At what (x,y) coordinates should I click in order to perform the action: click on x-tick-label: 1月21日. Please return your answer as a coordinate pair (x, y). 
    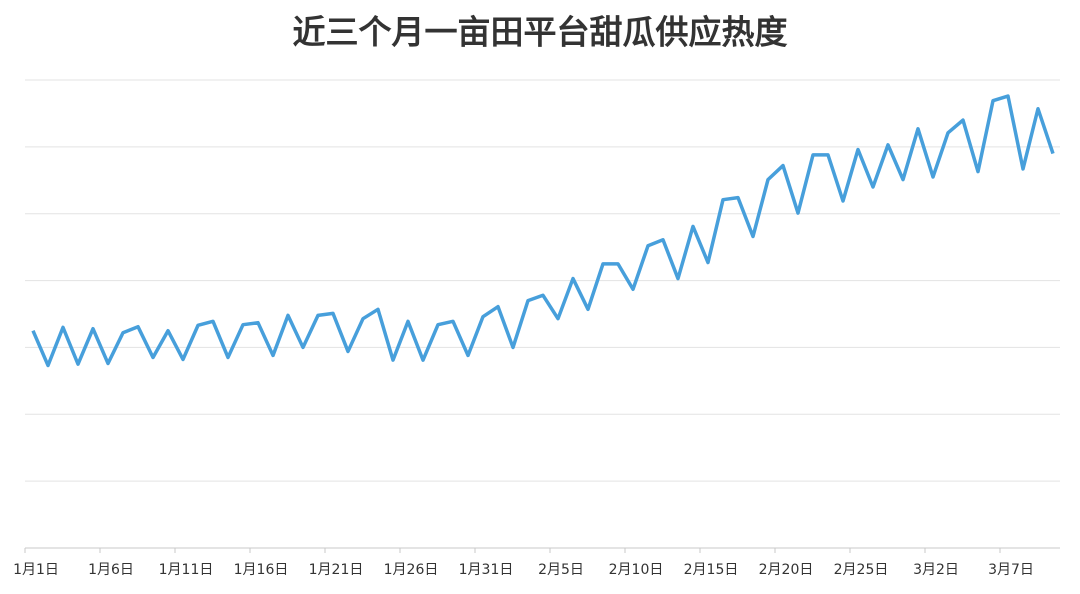
    Looking at the image, I should click on (336, 570).